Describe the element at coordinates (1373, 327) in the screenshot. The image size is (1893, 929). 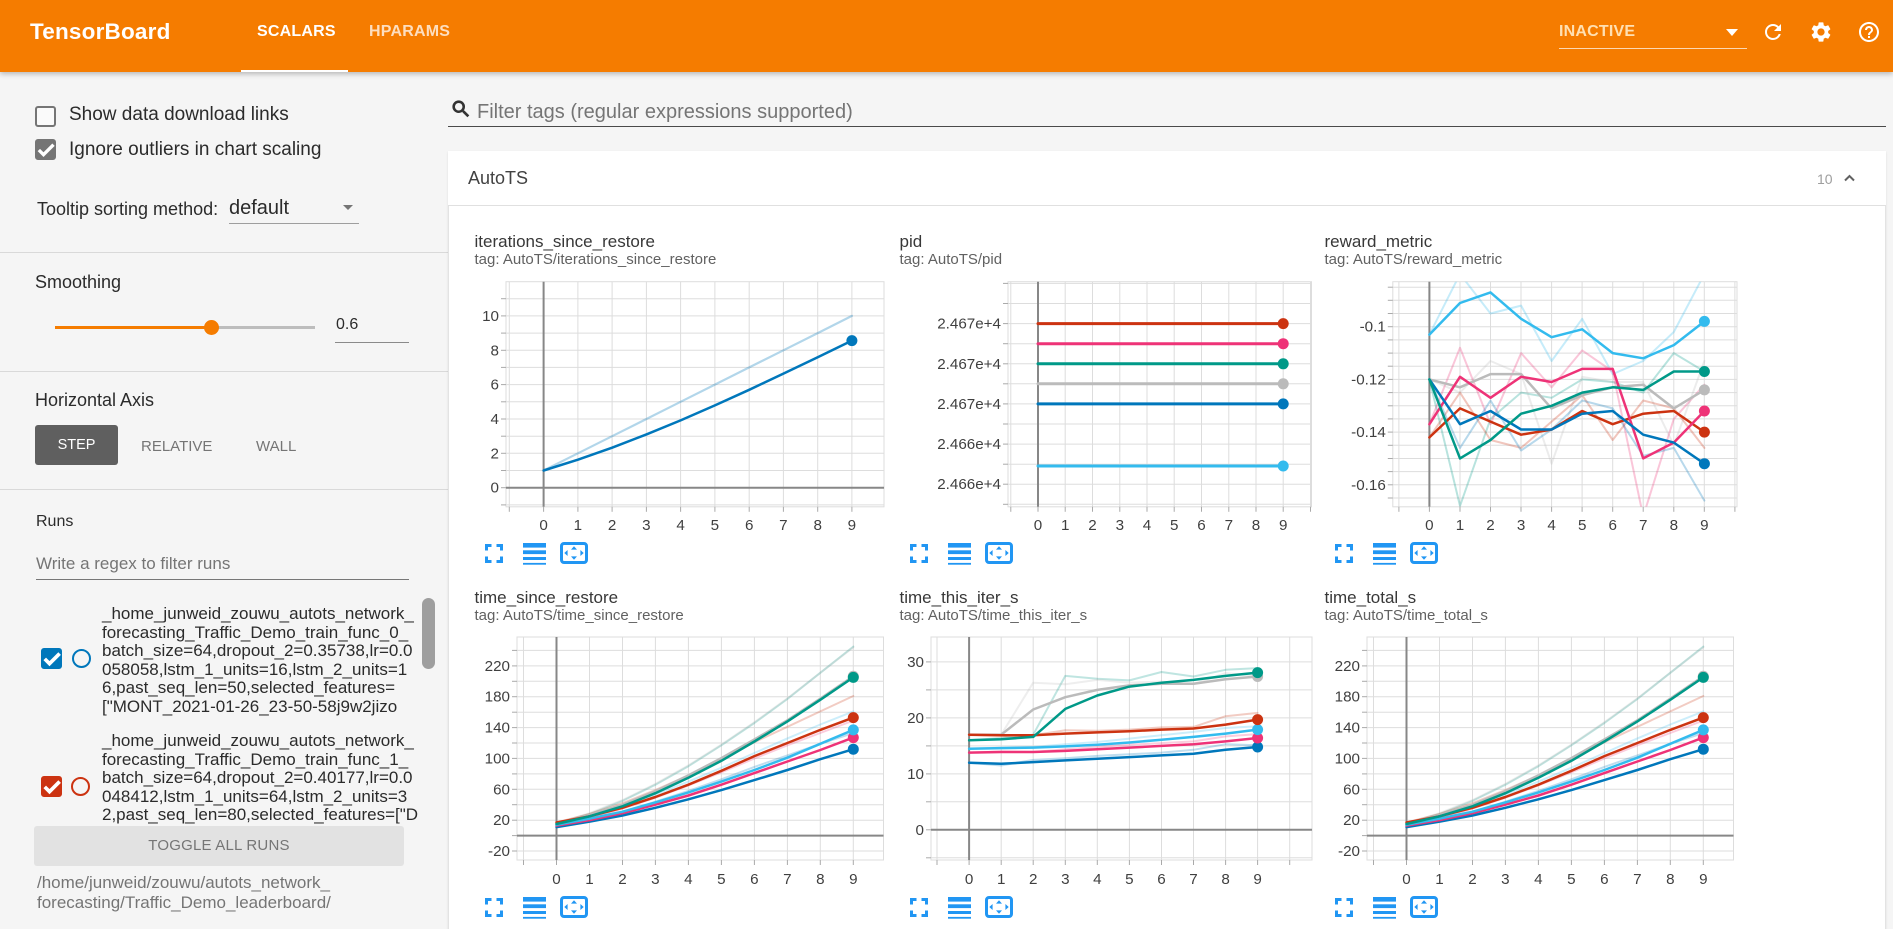
I see `svg-text: -0.1` at that location.